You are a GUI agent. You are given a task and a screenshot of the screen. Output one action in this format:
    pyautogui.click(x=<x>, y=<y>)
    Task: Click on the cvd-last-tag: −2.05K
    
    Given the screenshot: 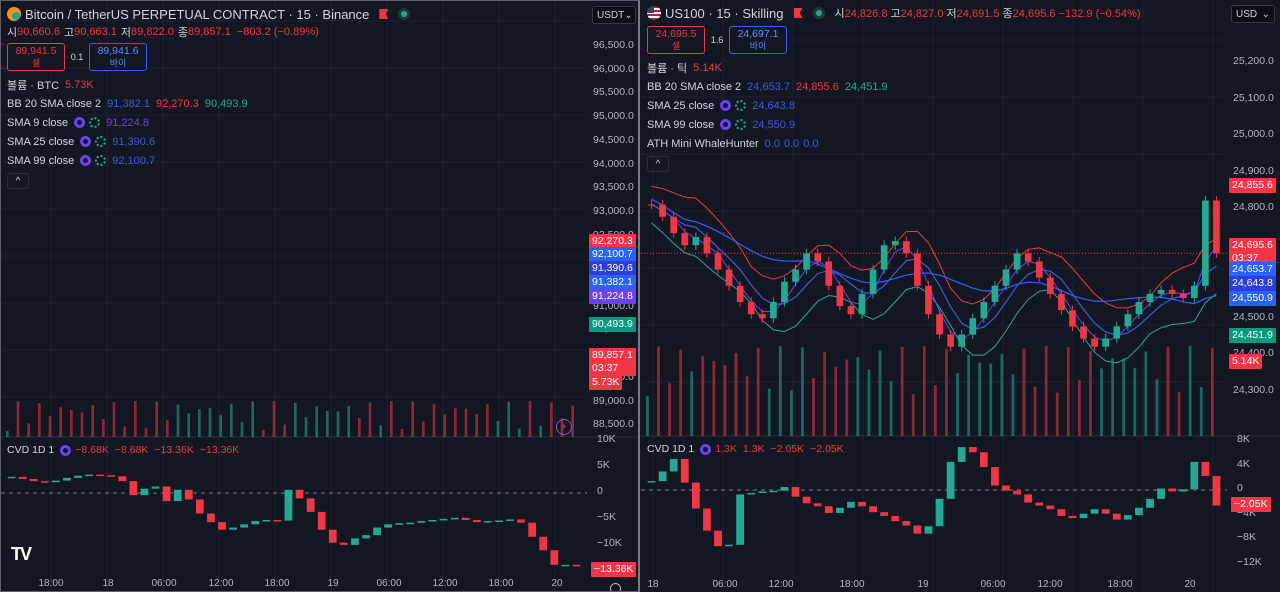 What is the action you would take?
    pyautogui.click(x=1251, y=504)
    